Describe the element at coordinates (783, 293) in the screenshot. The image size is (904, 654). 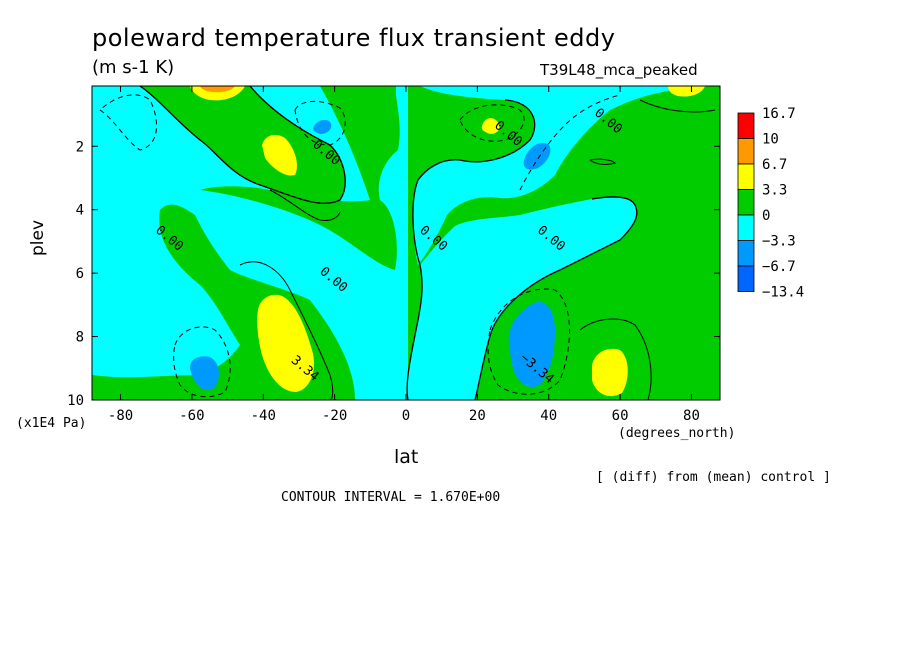
I see `legend-label: −13.4` at that location.